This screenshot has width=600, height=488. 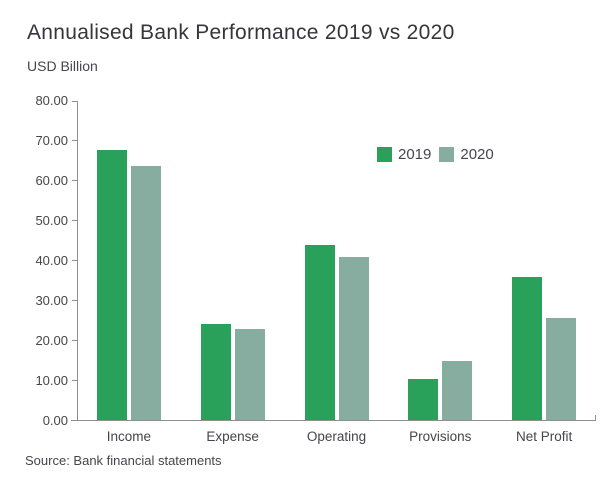 I want to click on bar-2020-income, so click(x=145, y=292).